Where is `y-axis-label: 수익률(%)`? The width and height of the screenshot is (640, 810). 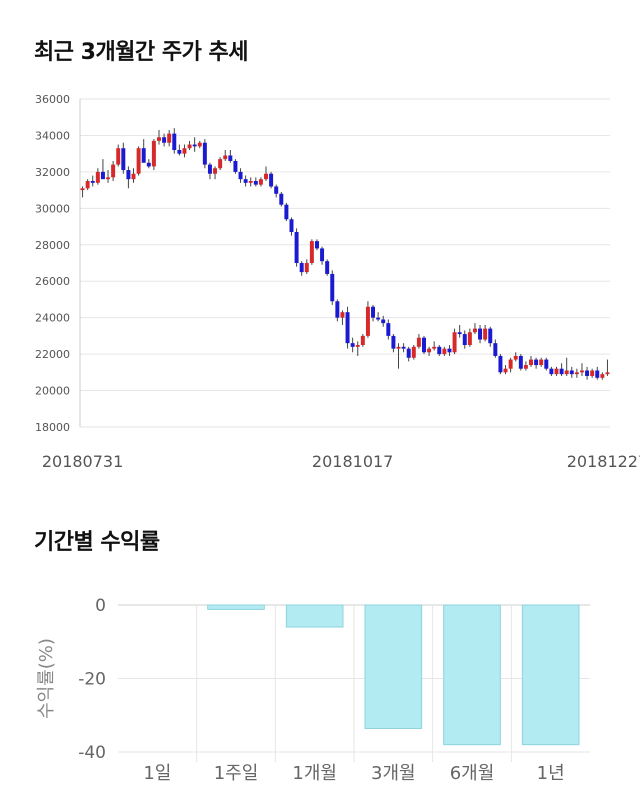
y-axis-label: 수익률(%) is located at coordinates (46, 678).